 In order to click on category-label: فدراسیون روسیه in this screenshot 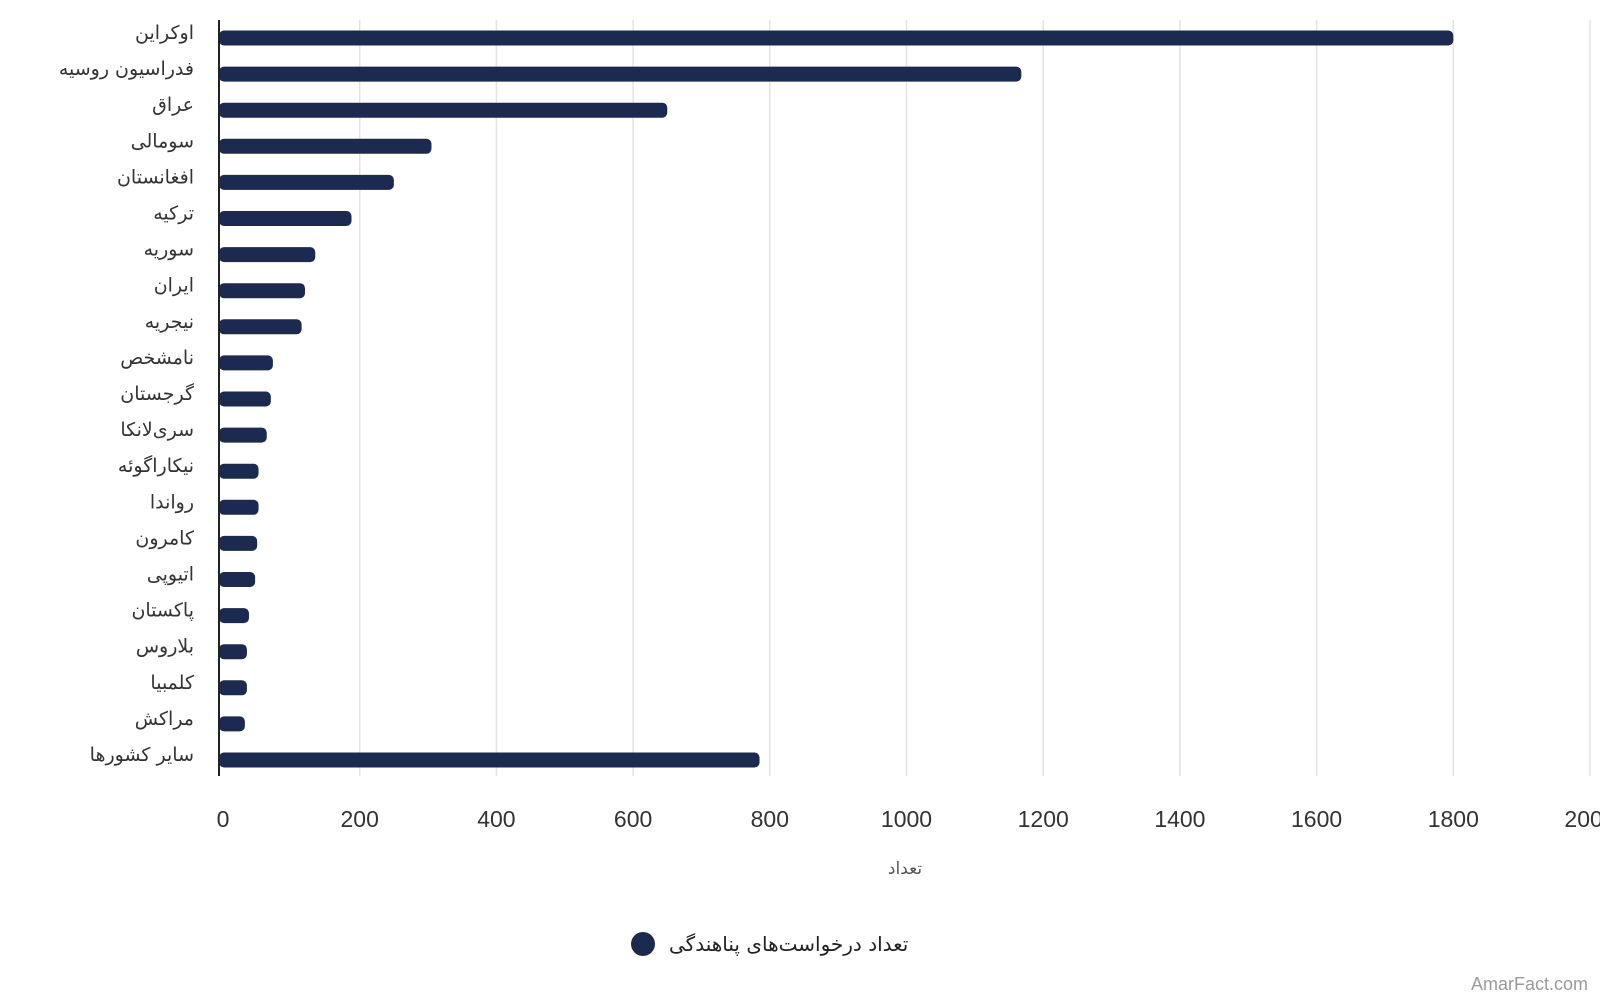, I will do `click(126, 69)`.